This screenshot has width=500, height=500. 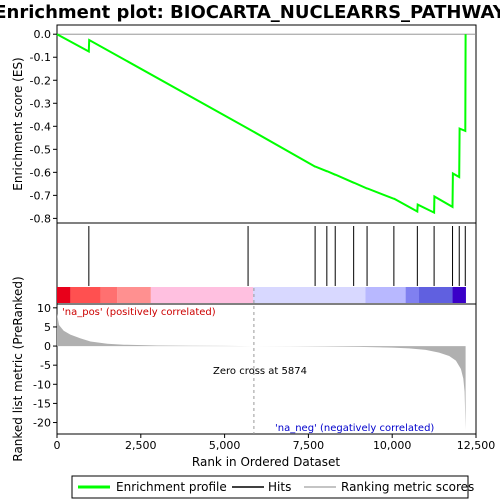 What do you see at coordinates (225, 445) in the screenshot?
I see `x-tick-label: 5,000` at bounding box center [225, 445].